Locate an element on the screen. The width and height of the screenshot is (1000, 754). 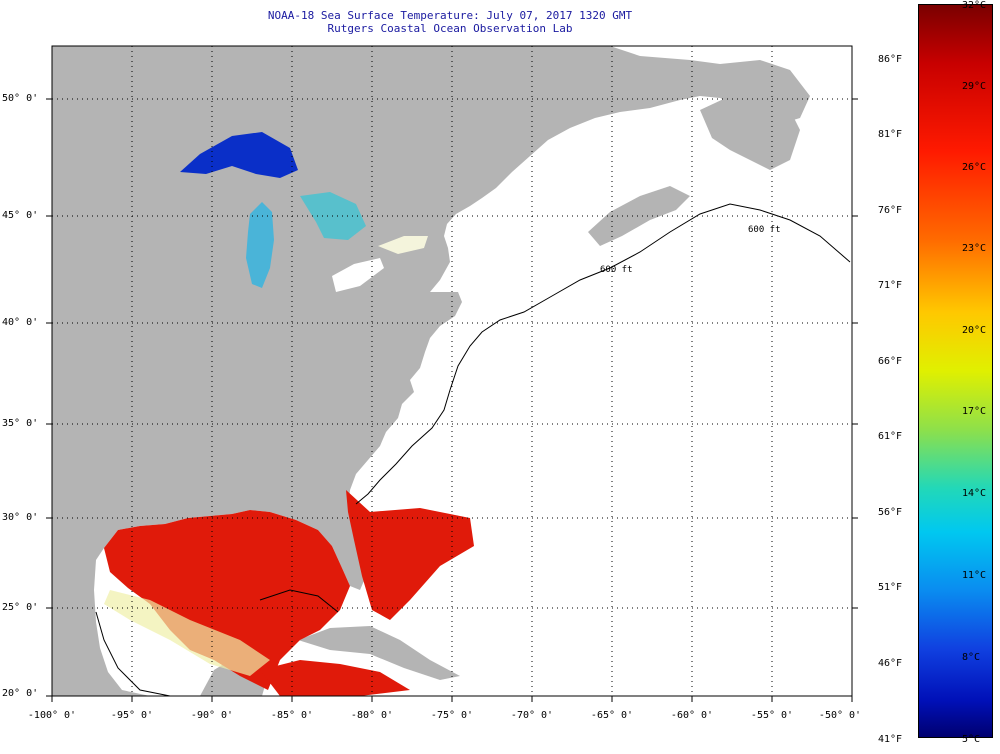
colorbar-c-label: 26°C is located at coordinates (974, 167).